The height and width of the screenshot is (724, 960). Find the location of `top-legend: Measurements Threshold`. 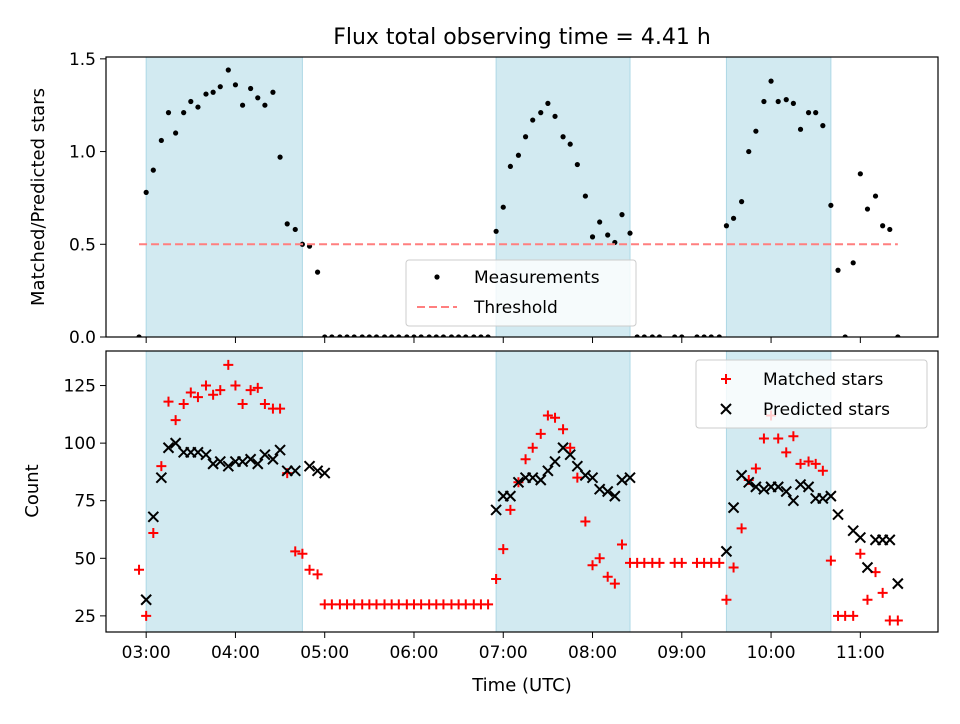

top-legend: Measurements Threshold is located at coordinates (521, 293).